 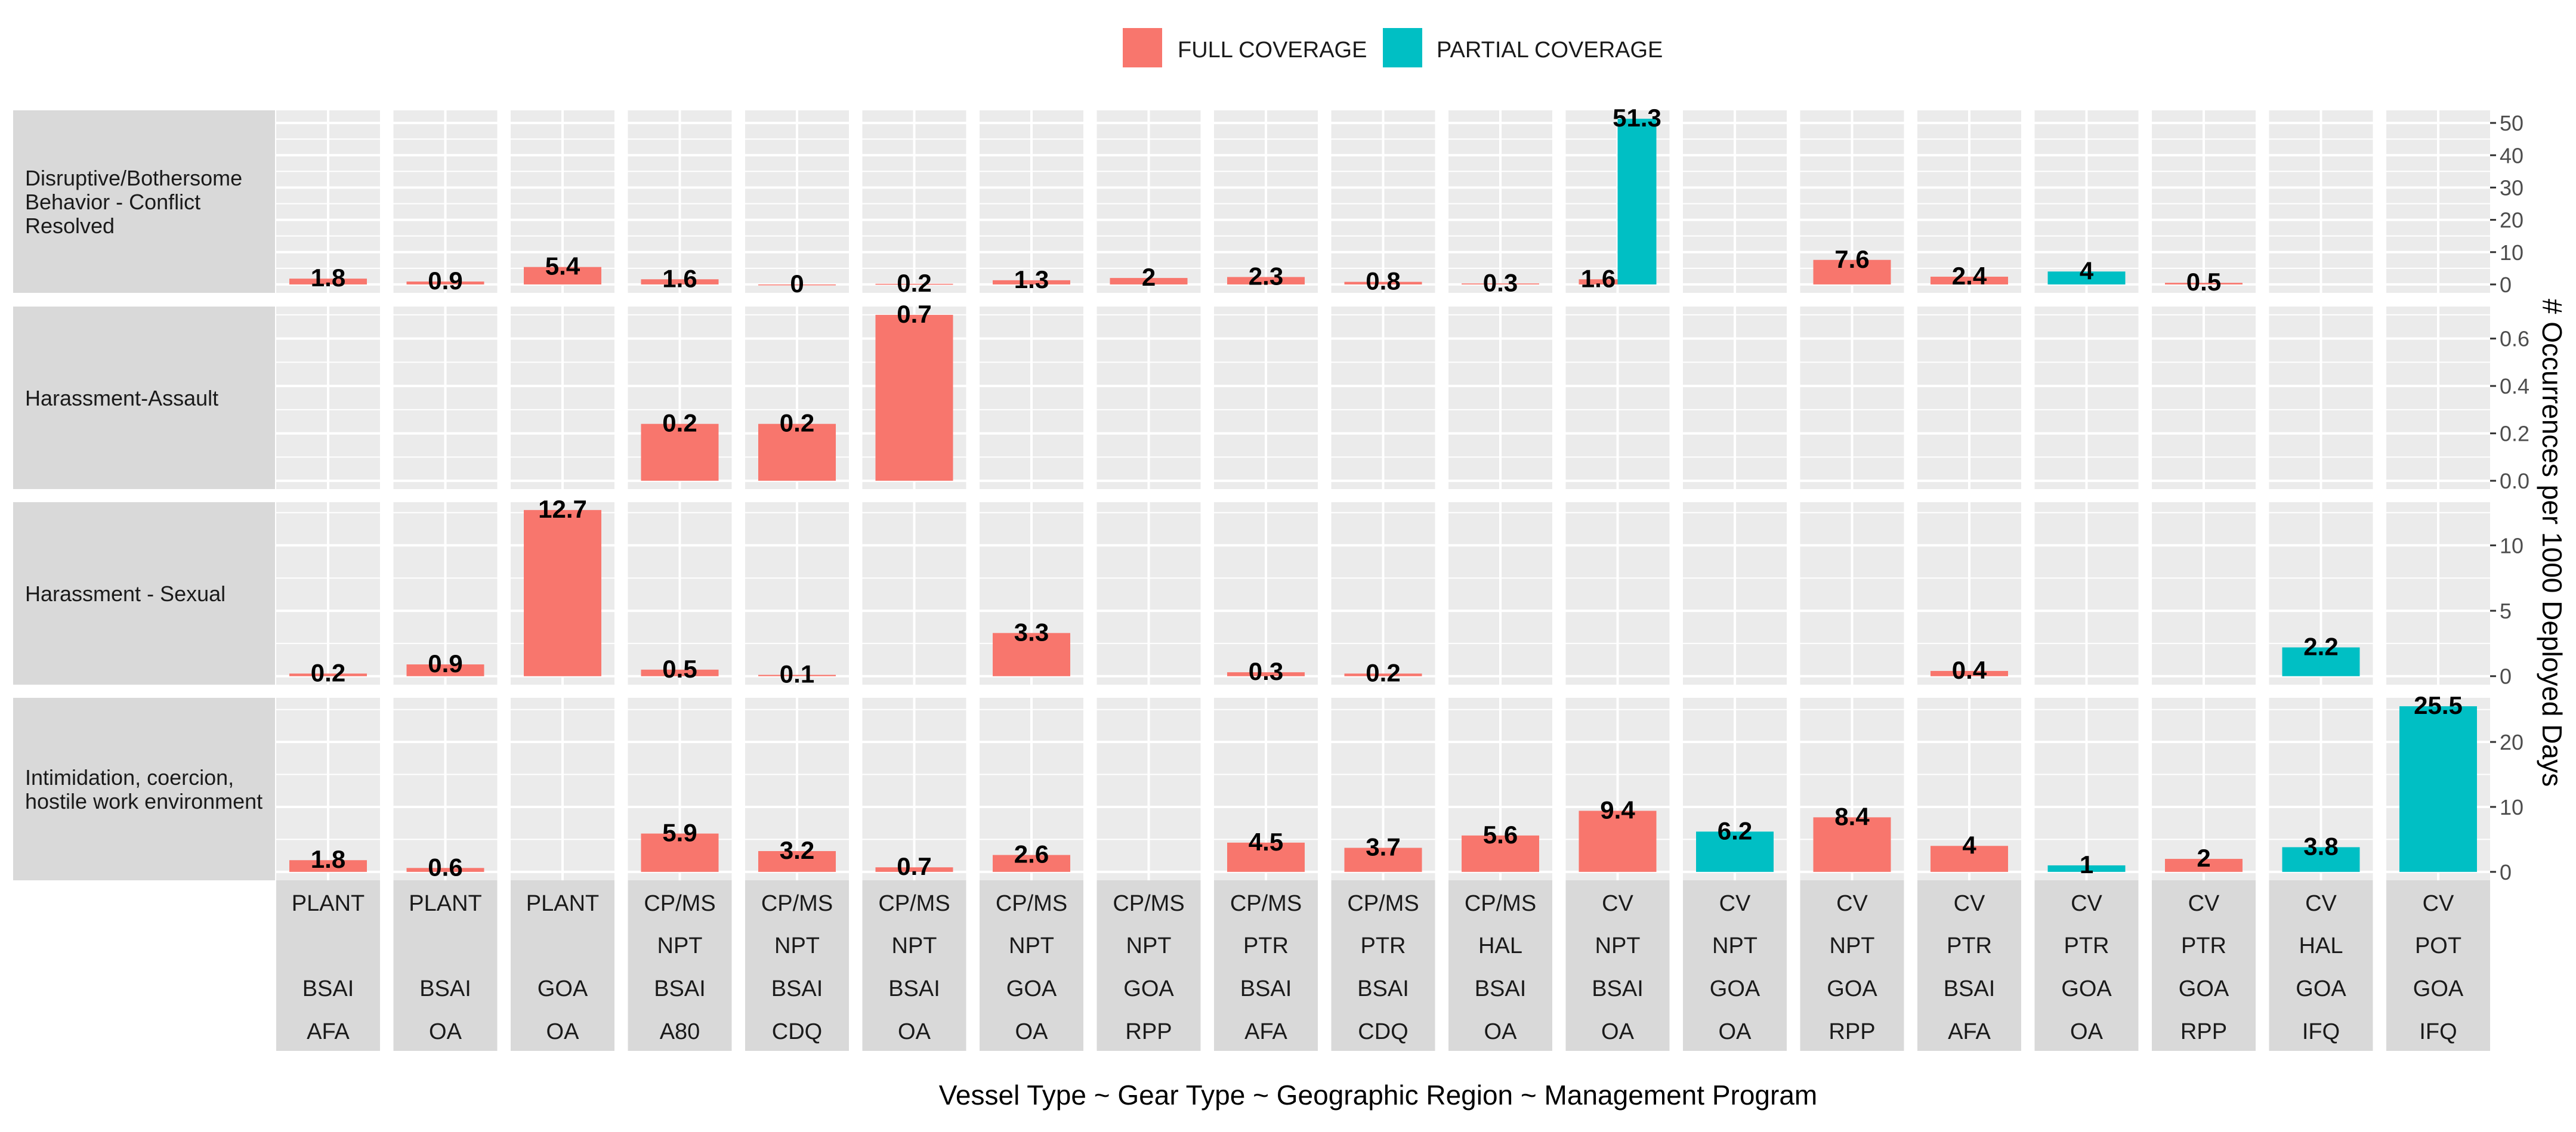 I want to click on y-tick-label: 0.4, so click(x=2514, y=386).